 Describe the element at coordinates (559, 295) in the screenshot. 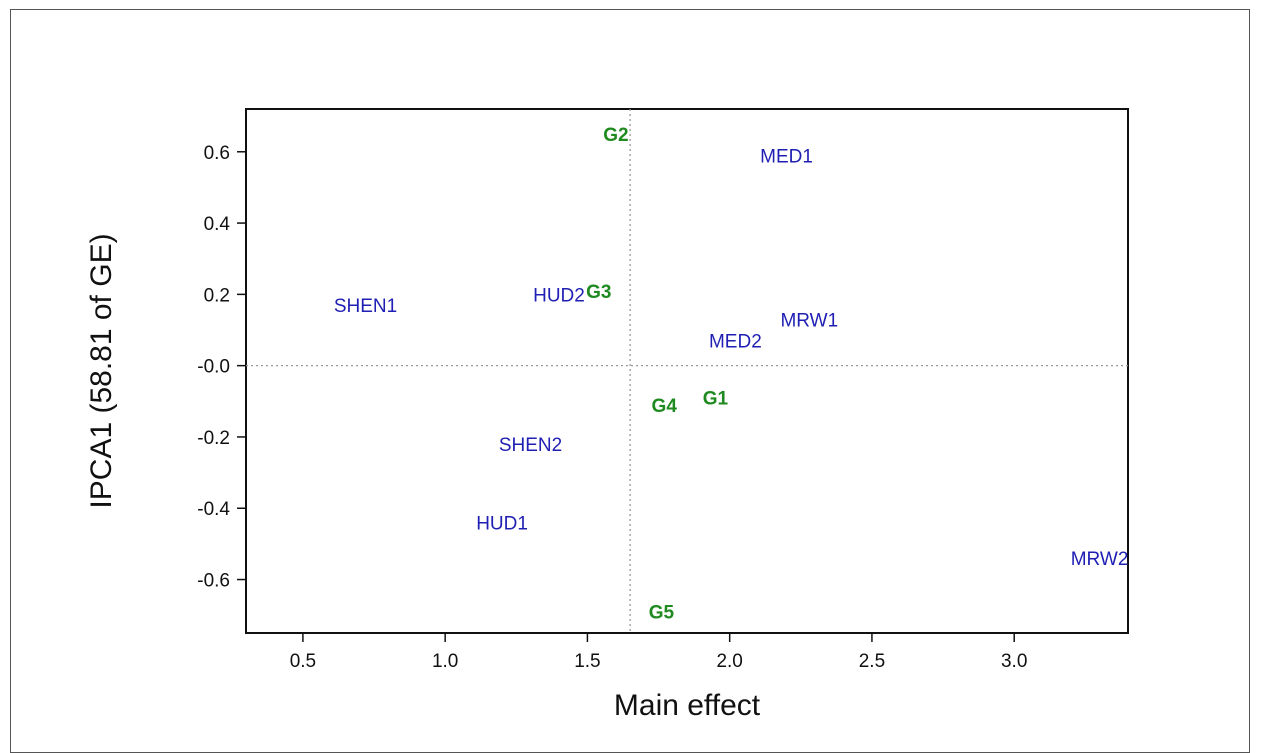

I see `environment-label-hud2: HUD2` at that location.